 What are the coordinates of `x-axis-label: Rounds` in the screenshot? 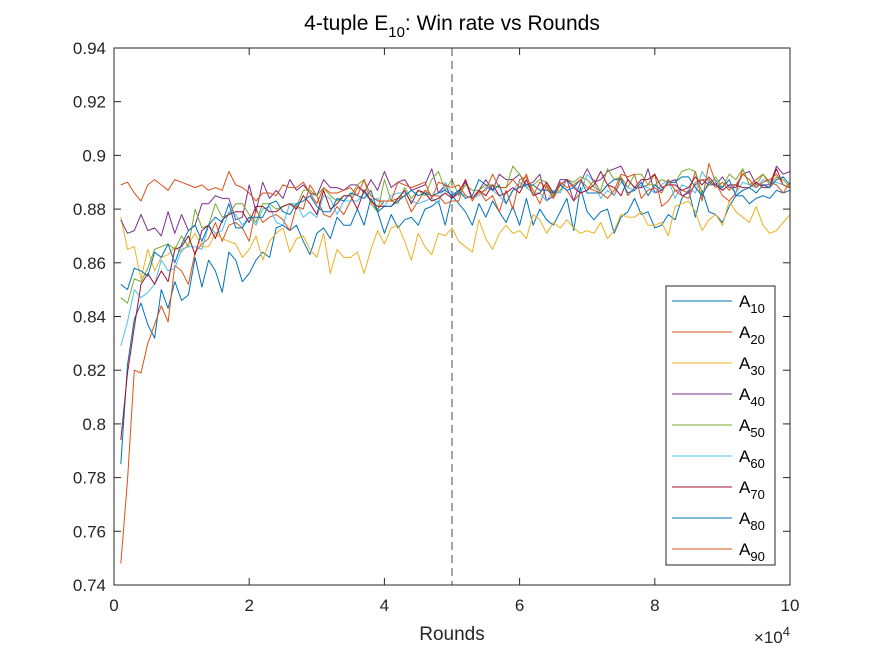 It's located at (452, 634).